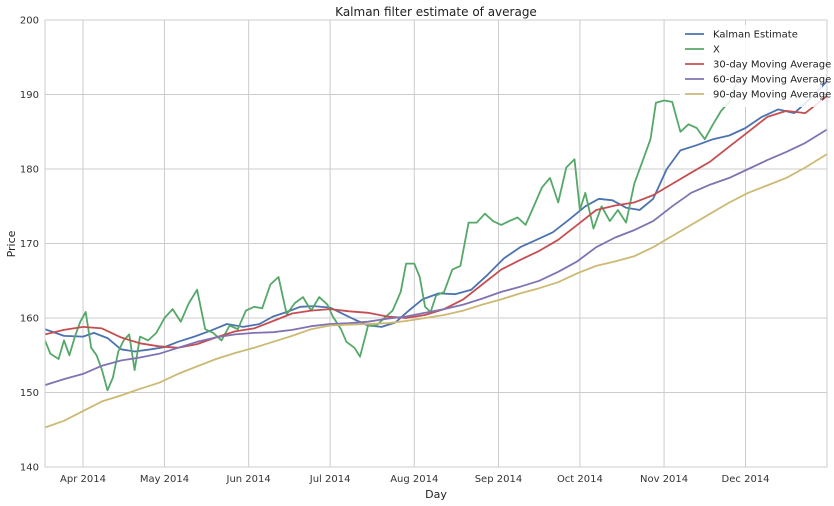 The width and height of the screenshot is (834, 506). I want to click on x-tick-label: Sep 2014, so click(498, 479).